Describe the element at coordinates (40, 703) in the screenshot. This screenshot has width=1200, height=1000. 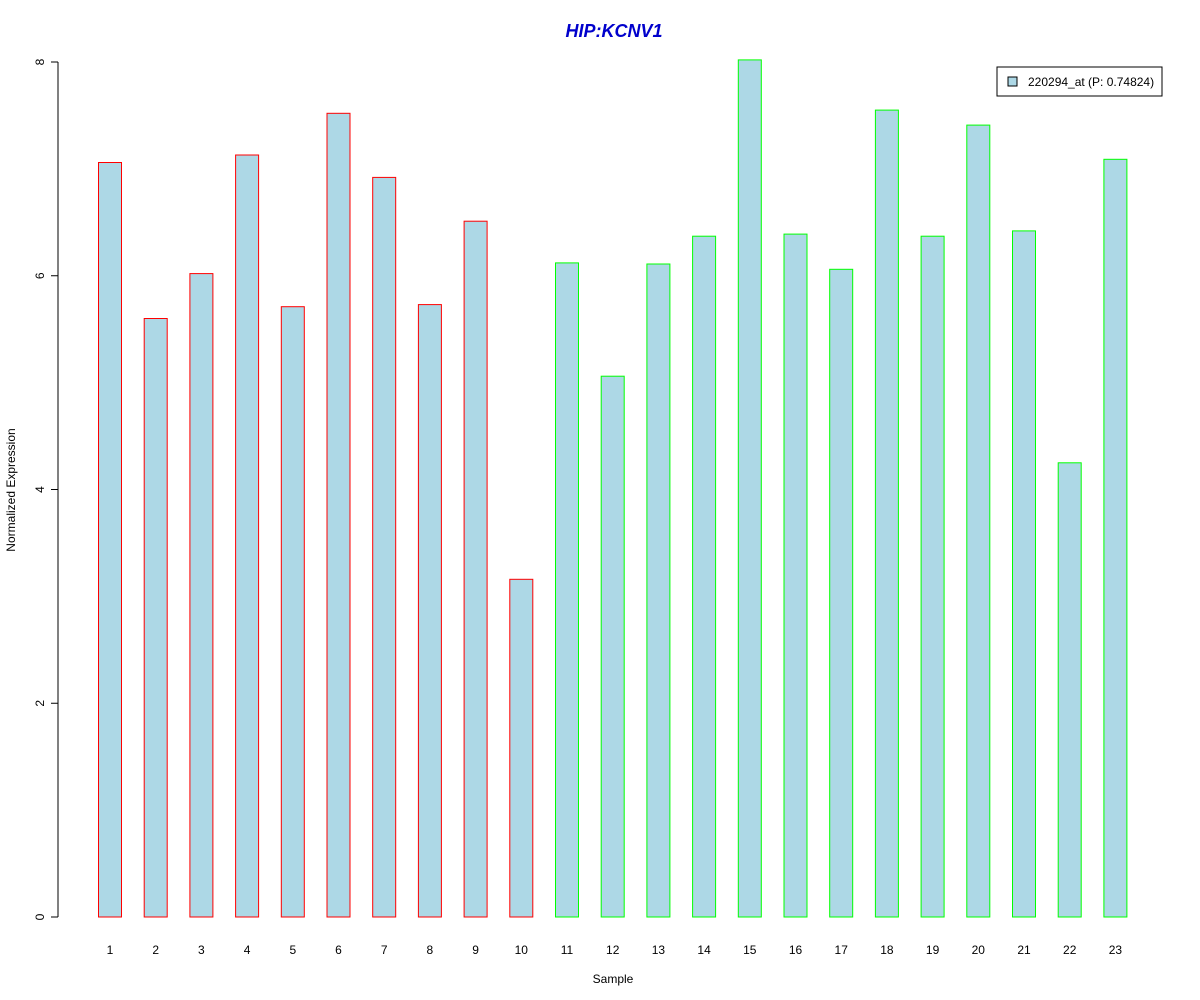
I see `y-tick-label: 2` at that location.